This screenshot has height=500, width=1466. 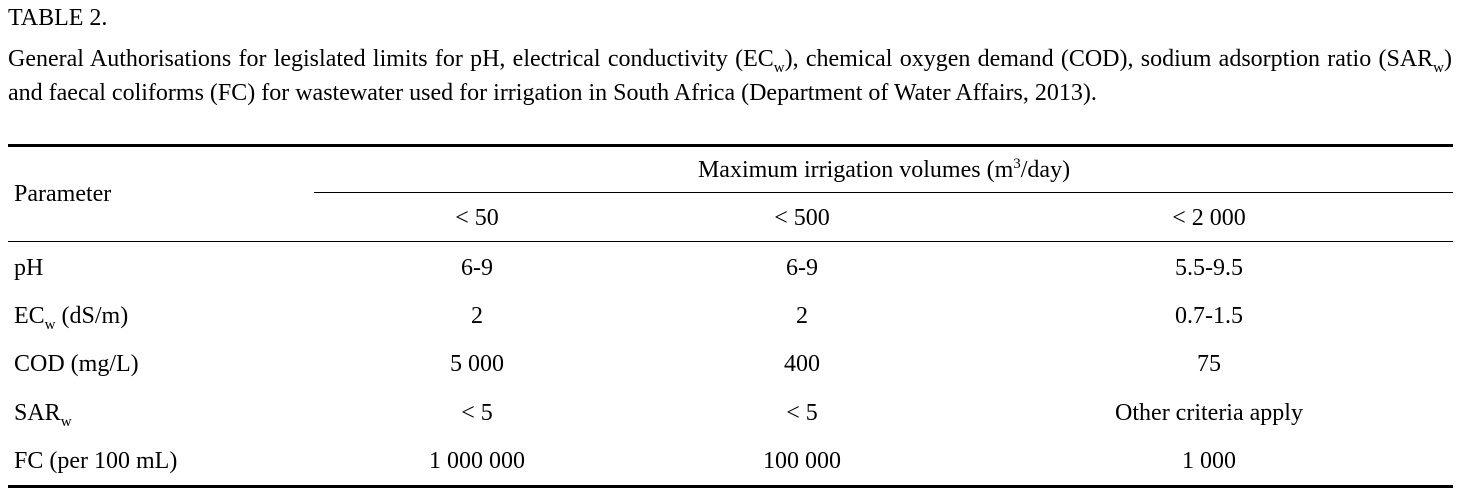 I want to click on row-label-suffix: (dS/m), so click(x=92, y=316).